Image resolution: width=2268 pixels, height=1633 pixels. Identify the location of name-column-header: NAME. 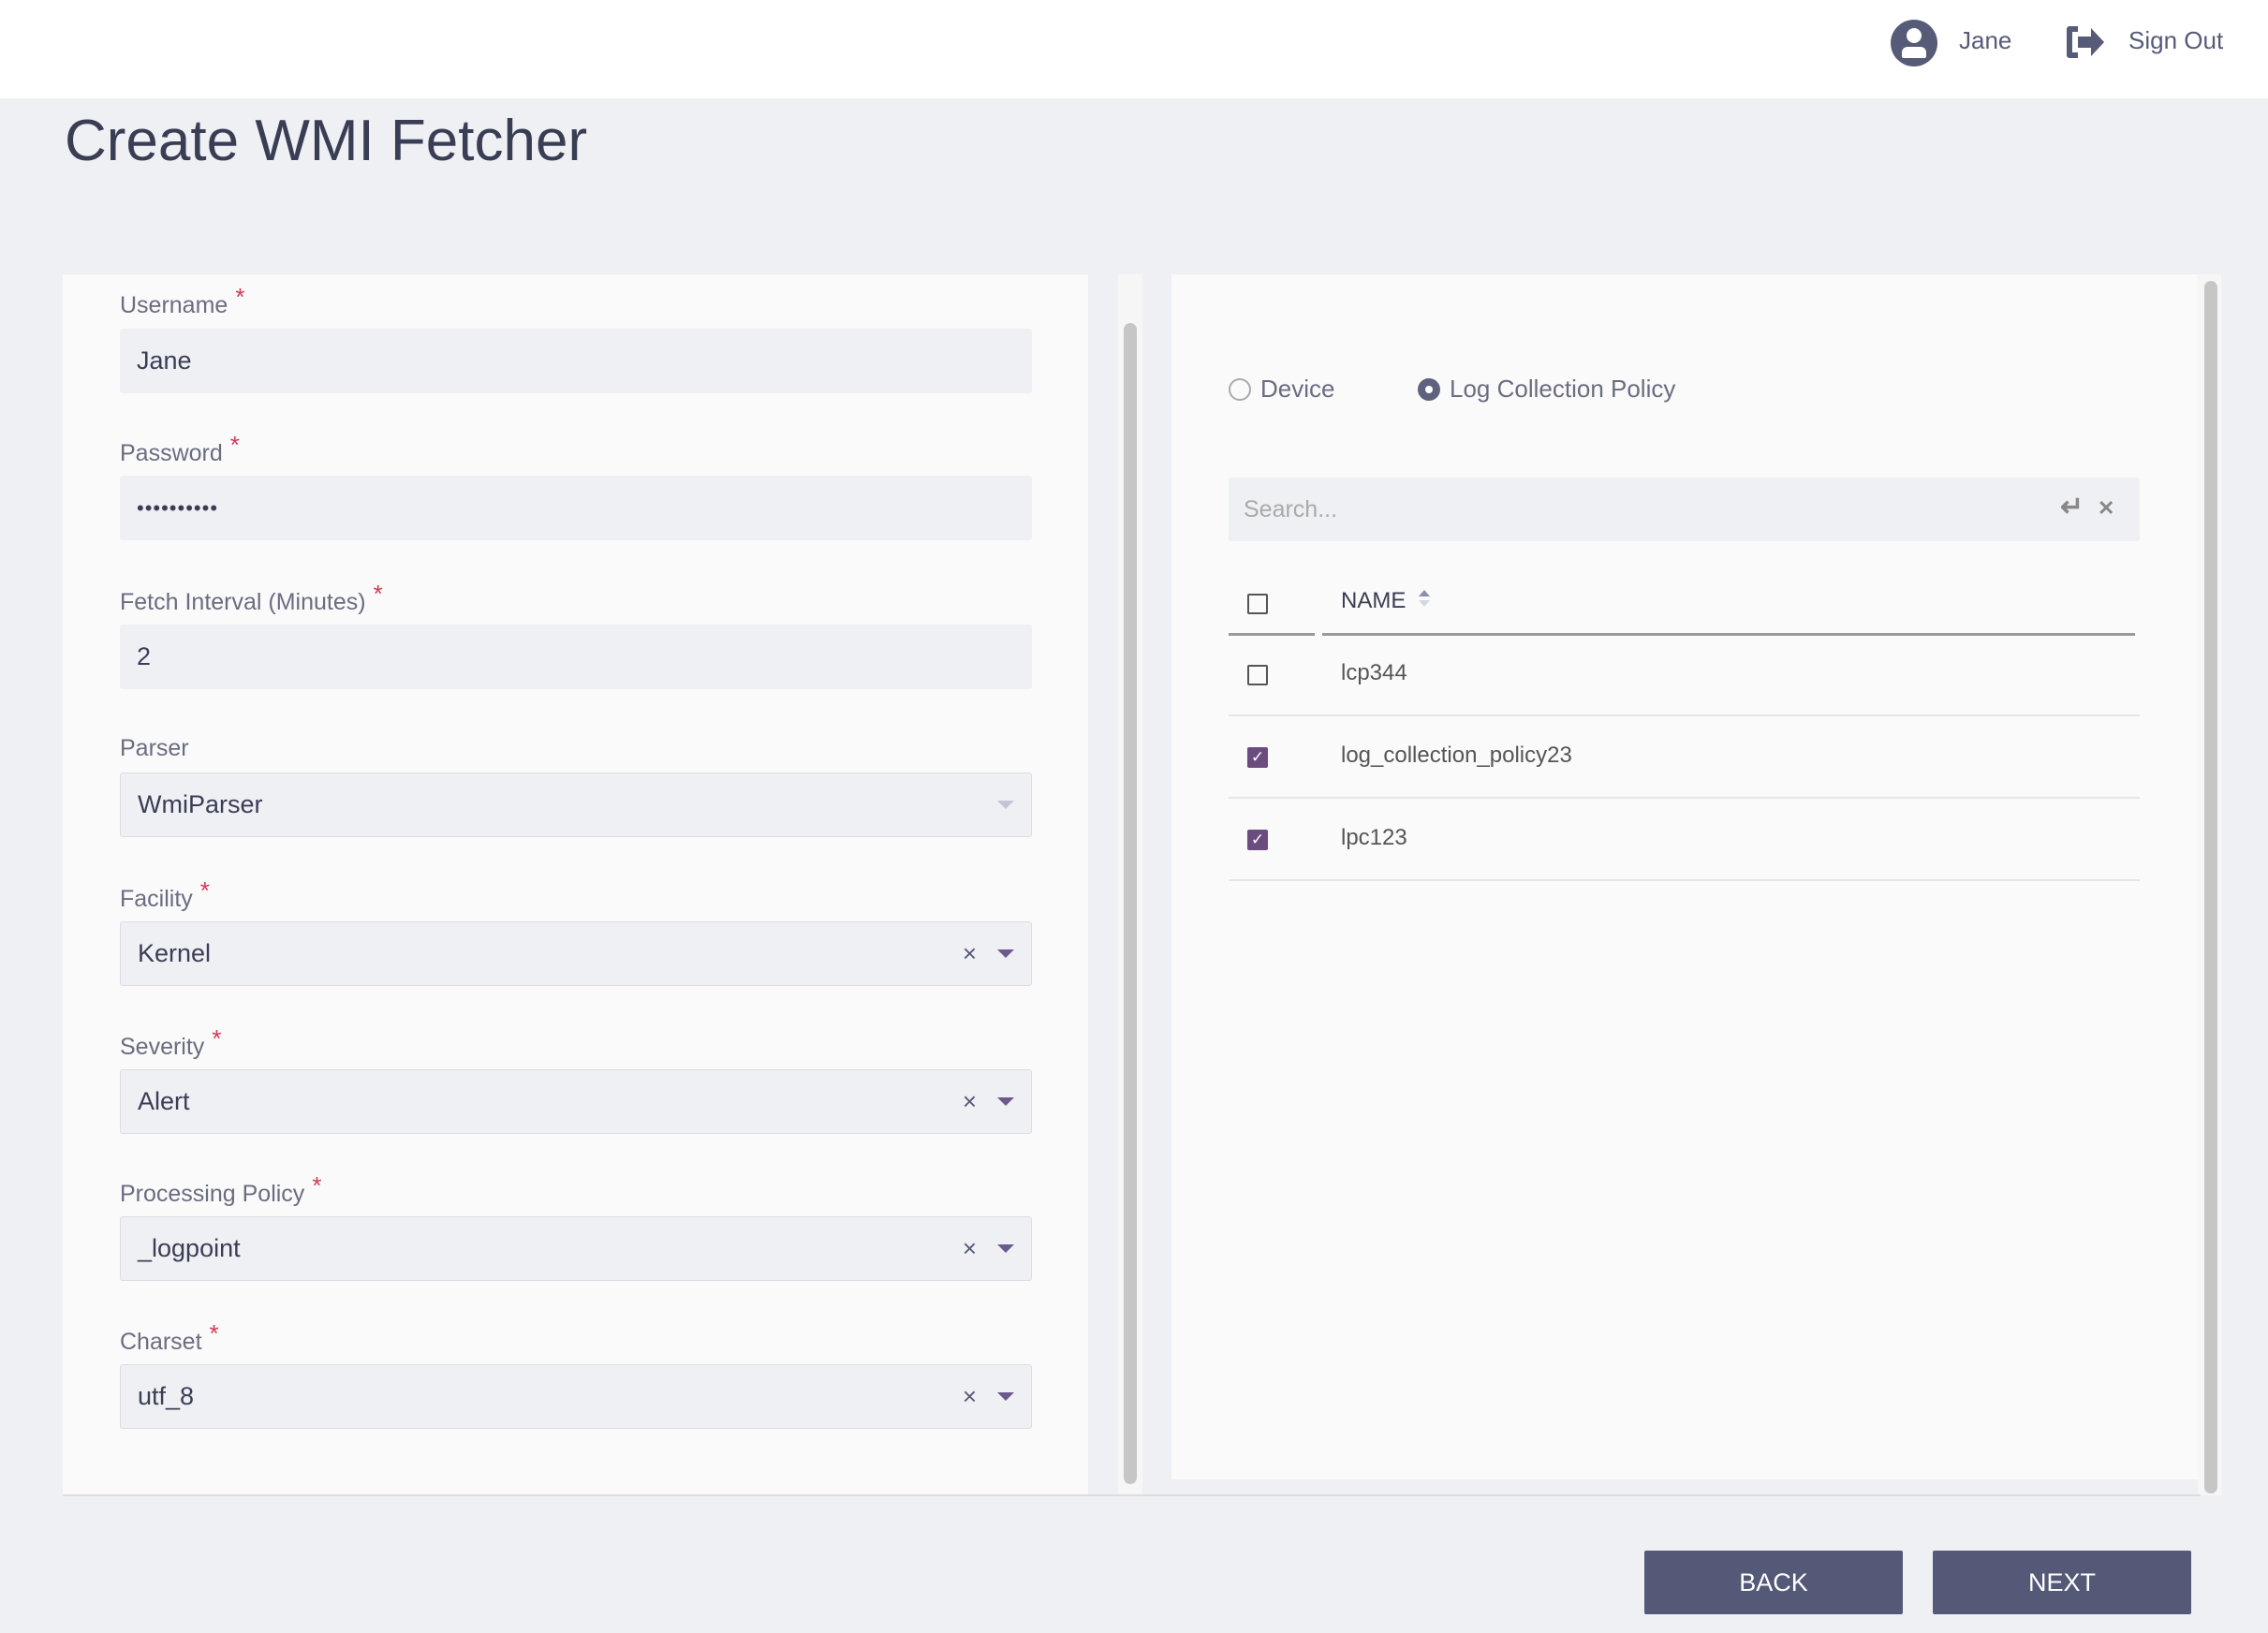
(1386, 601).